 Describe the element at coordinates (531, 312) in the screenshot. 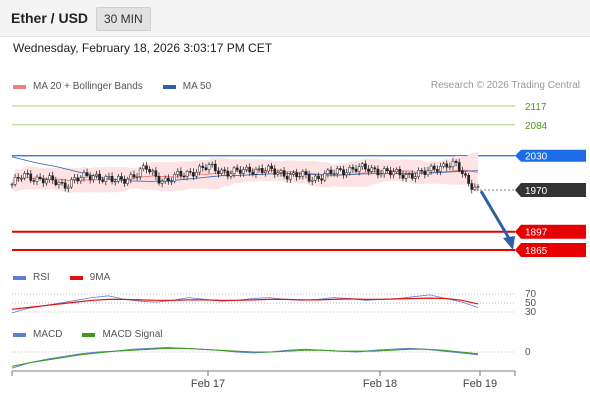

I see `rsi-level-label: 30` at that location.